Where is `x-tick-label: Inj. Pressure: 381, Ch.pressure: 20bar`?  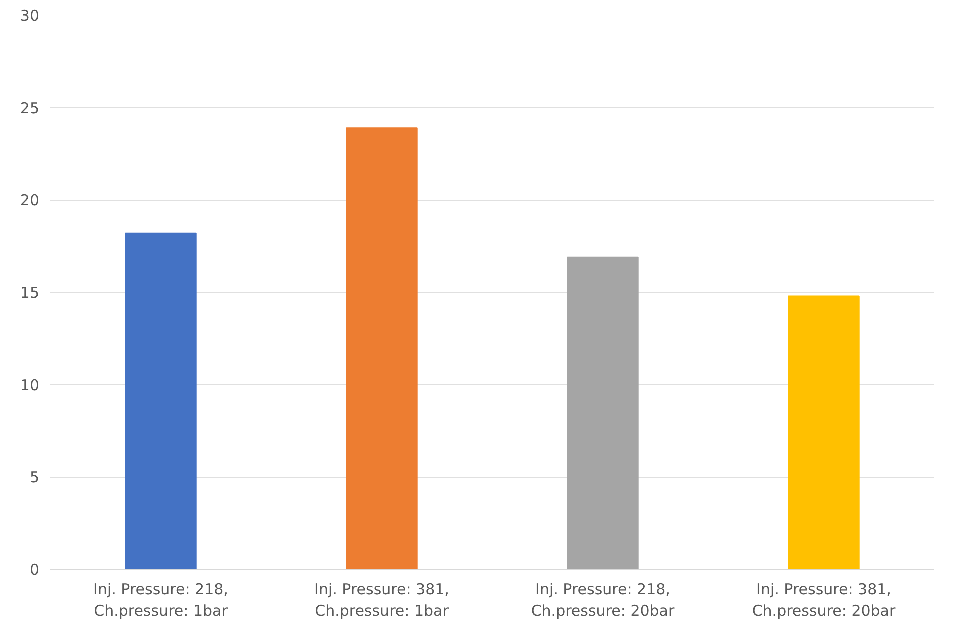
x-tick-label: Inj. Pressure: 381, Ch.pressure: 20bar is located at coordinates (824, 600).